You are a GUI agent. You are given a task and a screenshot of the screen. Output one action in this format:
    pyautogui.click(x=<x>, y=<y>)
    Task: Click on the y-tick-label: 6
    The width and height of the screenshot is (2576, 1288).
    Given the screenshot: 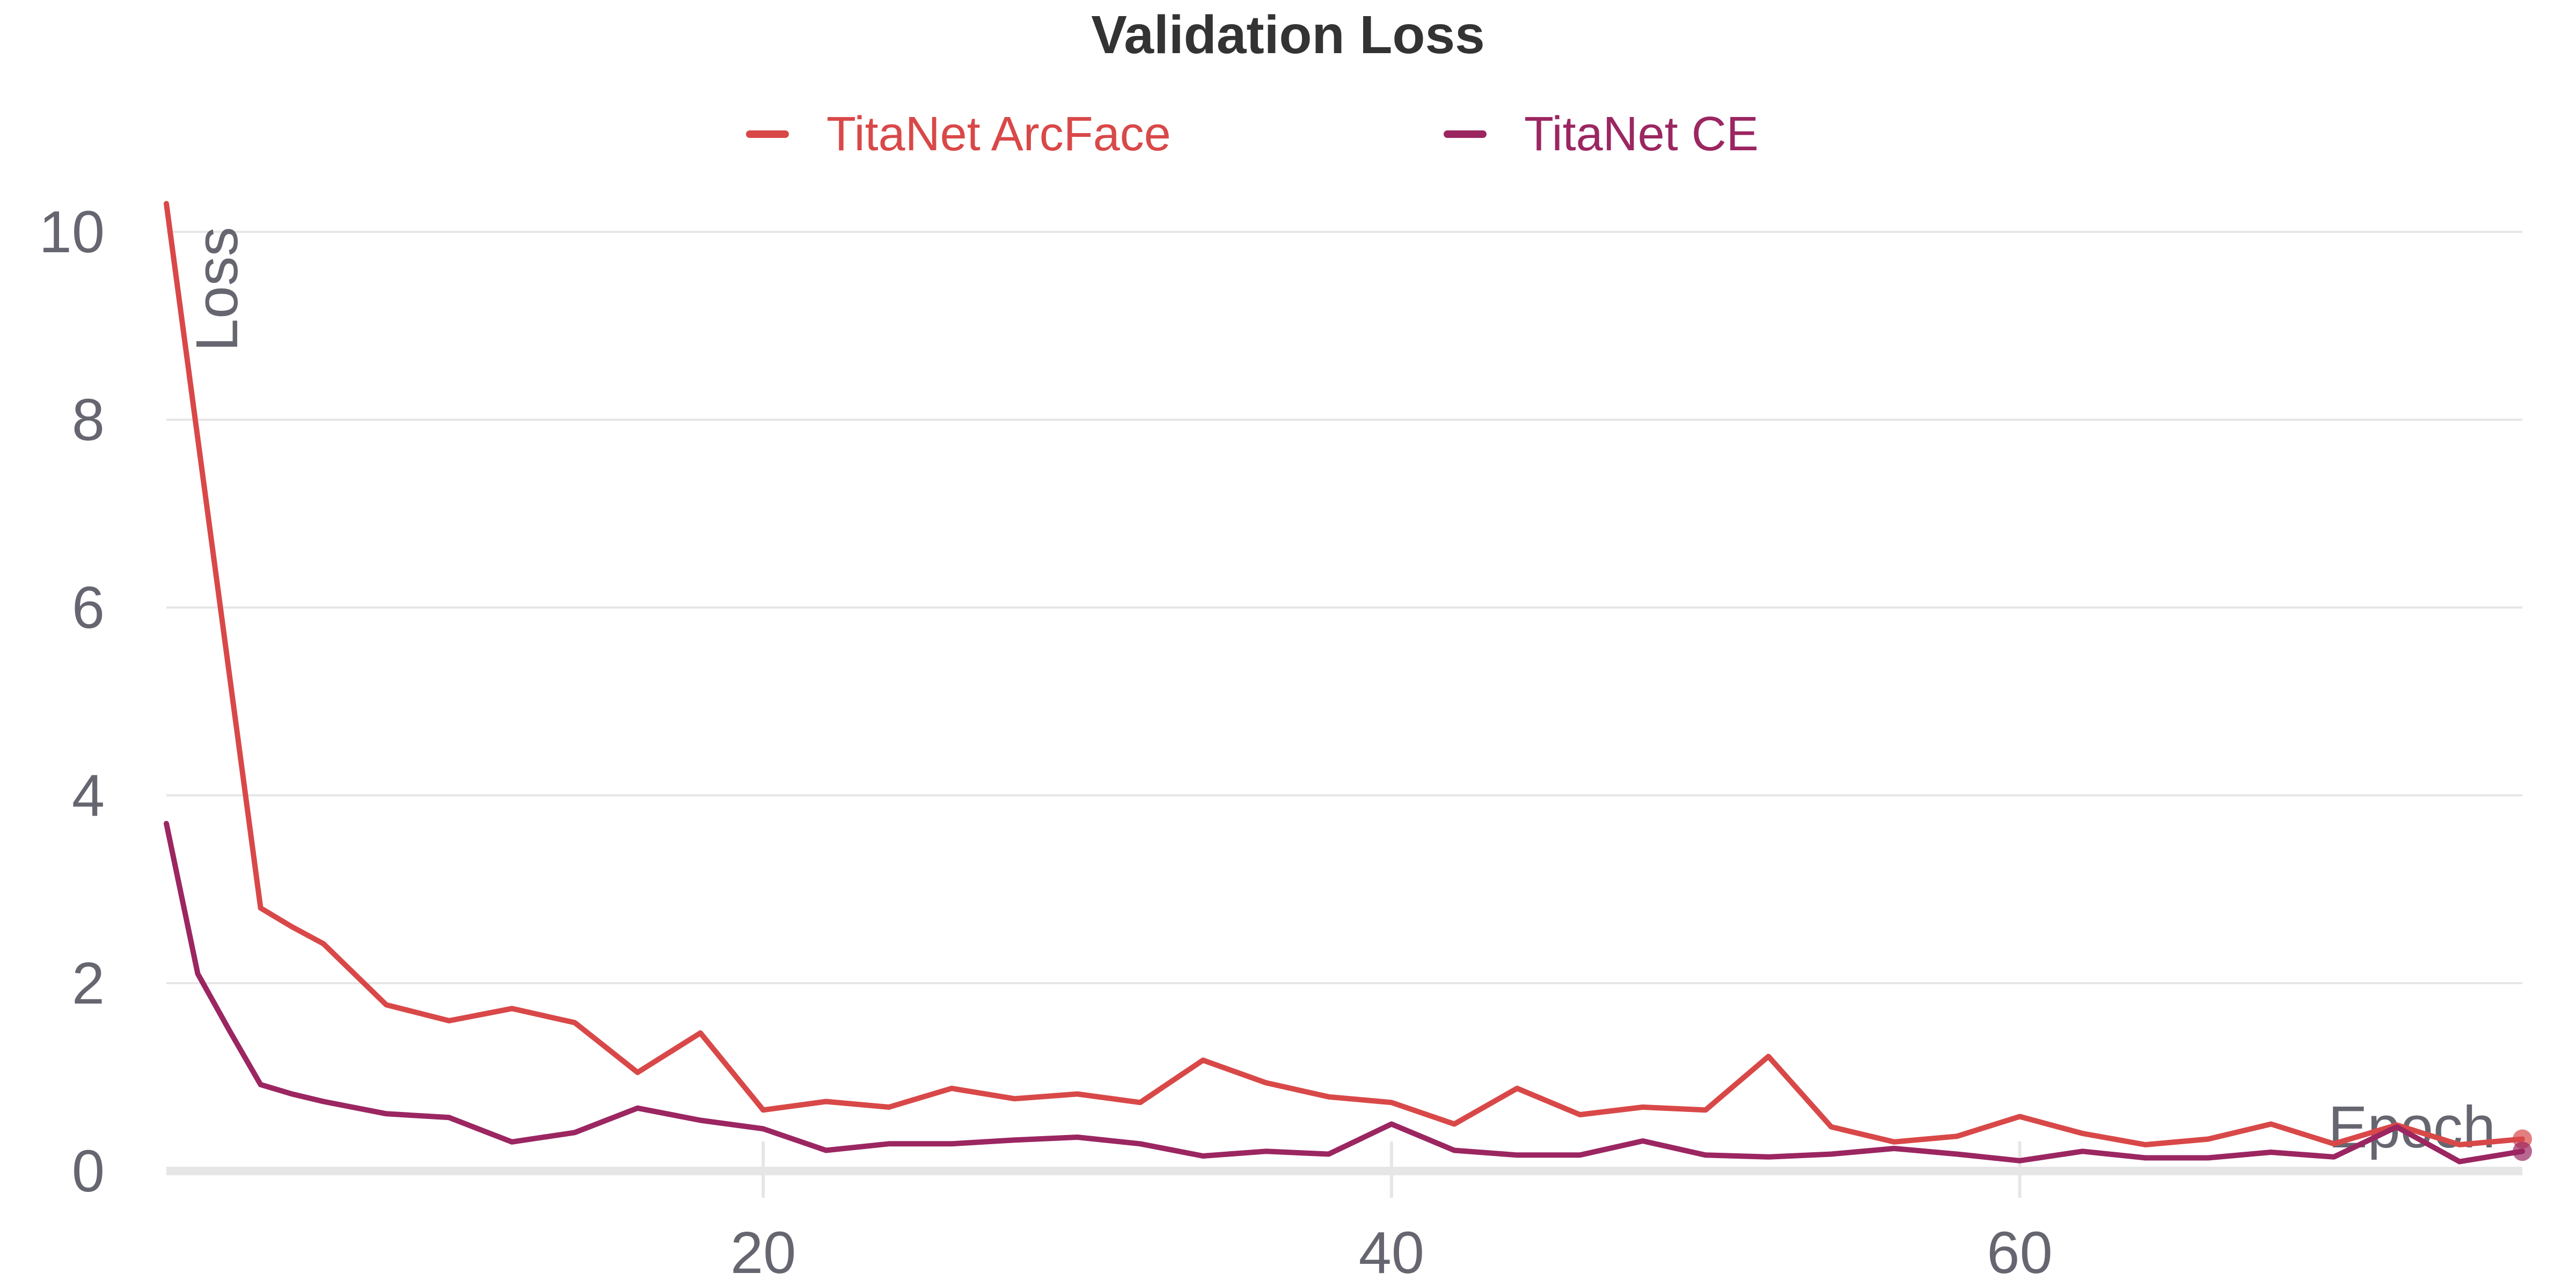 What is the action you would take?
    pyautogui.click(x=88, y=608)
    